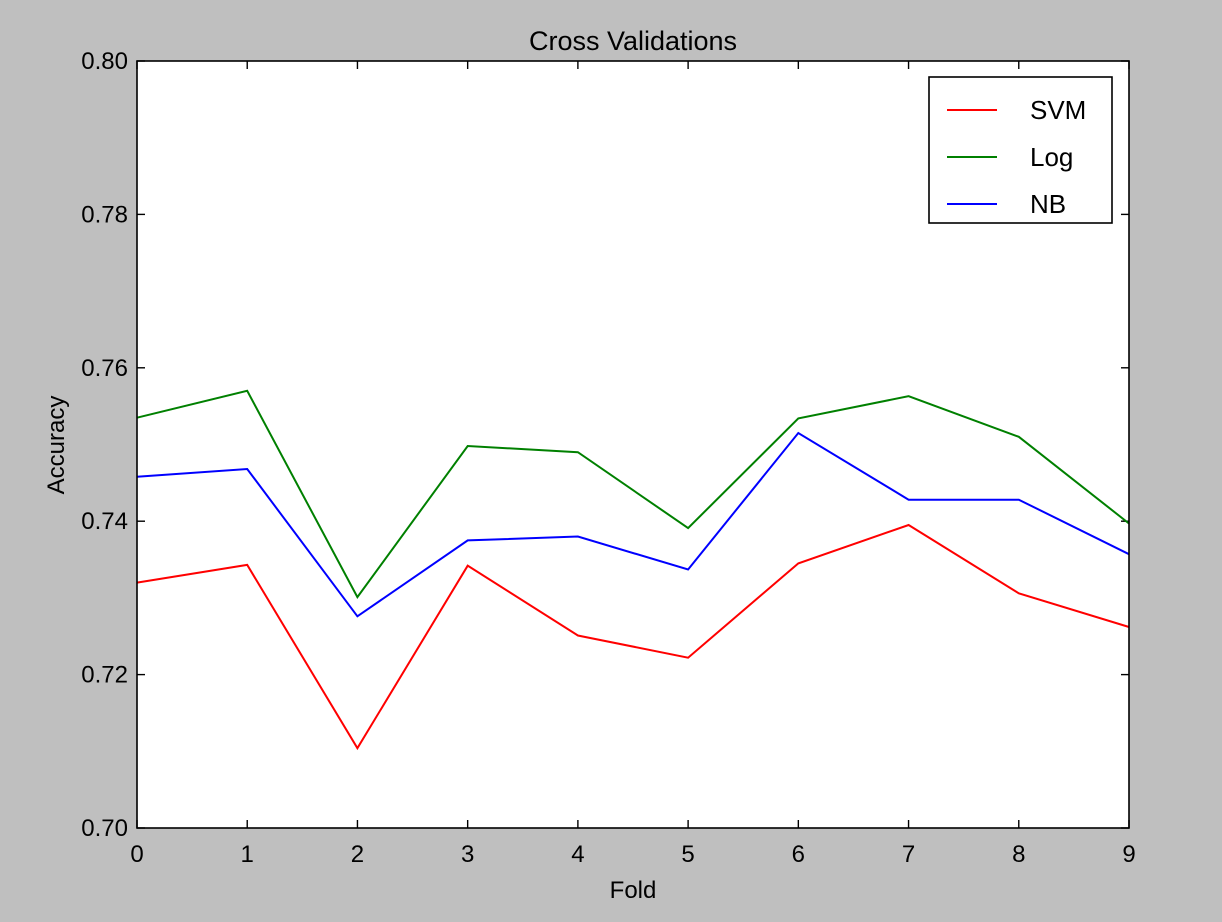 The width and height of the screenshot is (1222, 922). I want to click on x-tick-label: 2, so click(357, 854).